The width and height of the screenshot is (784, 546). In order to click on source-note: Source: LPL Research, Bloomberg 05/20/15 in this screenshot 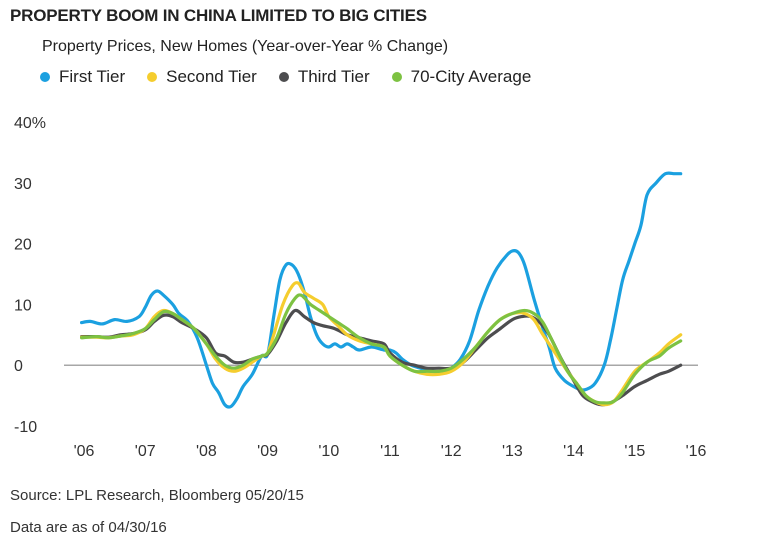, I will do `click(157, 495)`.